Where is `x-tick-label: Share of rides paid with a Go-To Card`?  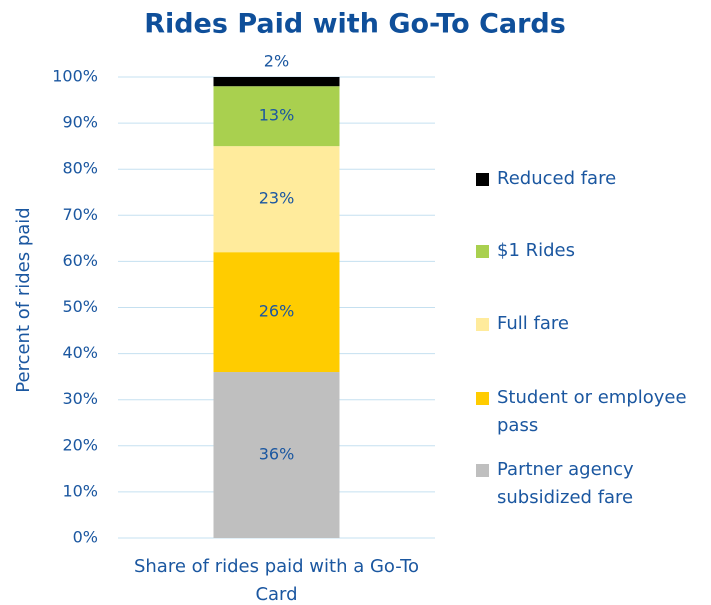
x-tick-label: Share of rides paid with a Go-To Card is located at coordinates (276, 580).